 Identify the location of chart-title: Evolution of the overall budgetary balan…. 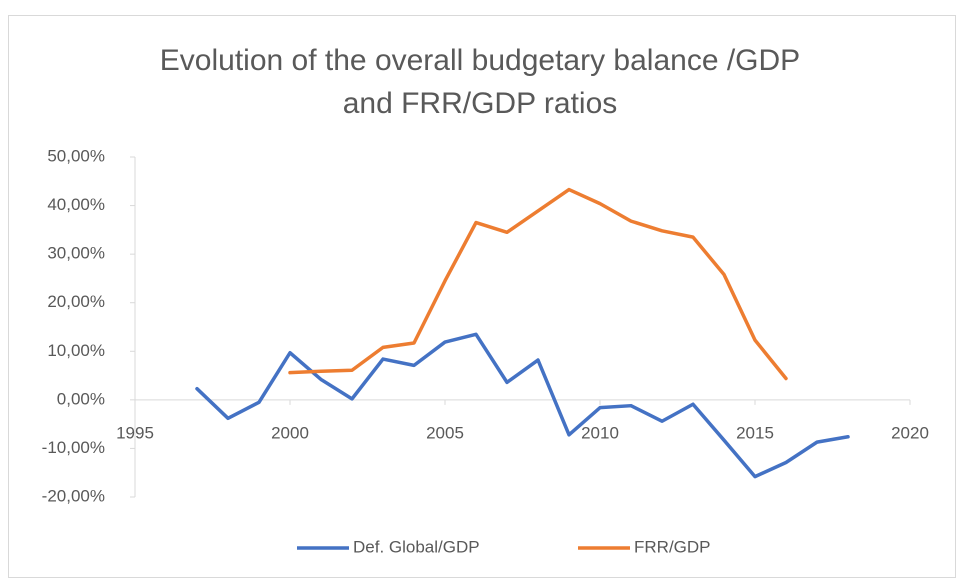
(480, 60).